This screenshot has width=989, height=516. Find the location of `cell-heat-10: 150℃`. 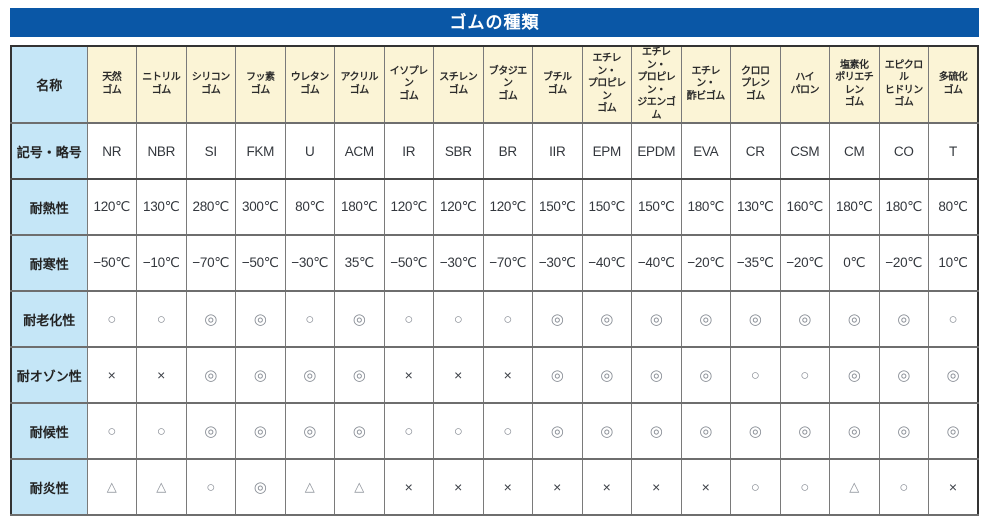

cell-heat-10: 150℃ is located at coordinates (606, 207).